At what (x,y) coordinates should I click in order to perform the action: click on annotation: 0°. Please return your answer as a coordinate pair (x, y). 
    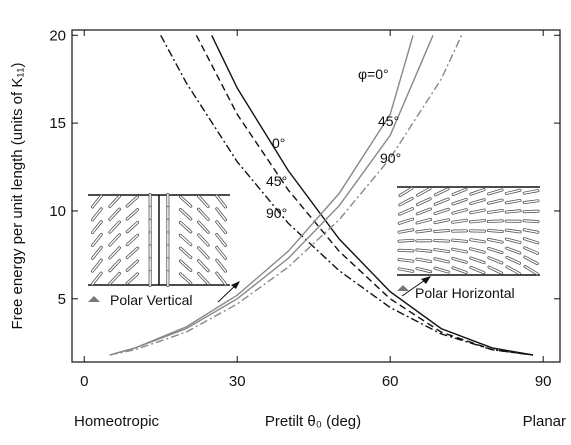
    Looking at the image, I should click on (278, 143).